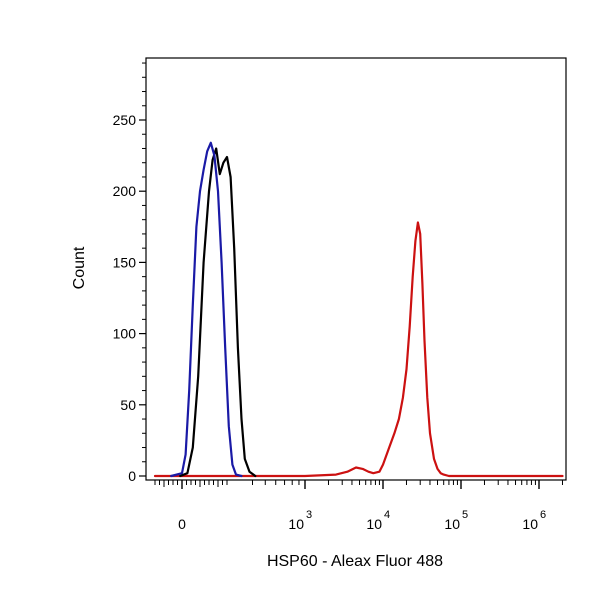 Image resolution: width=600 pixels, height=600 pixels. What do you see at coordinates (309, 515) in the screenshot?
I see `x-tick-exponent: 3` at bounding box center [309, 515].